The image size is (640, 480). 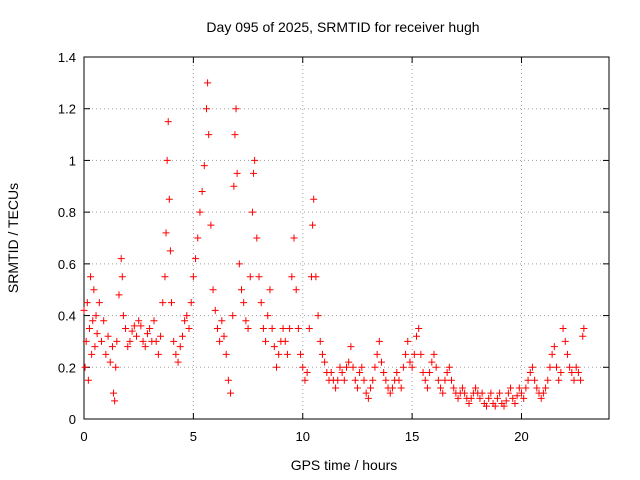 I want to click on y-tick-label: 1, so click(x=72, y=160).